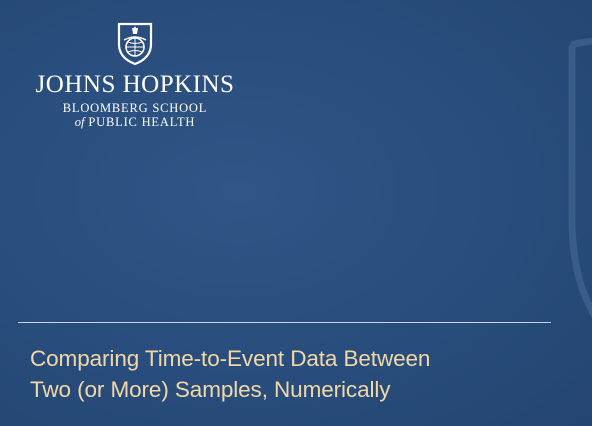 This screenshot has height=426, width=592. I want to click on logo-school-line2: of PUBLIC HEALTH, so click(135, 122).